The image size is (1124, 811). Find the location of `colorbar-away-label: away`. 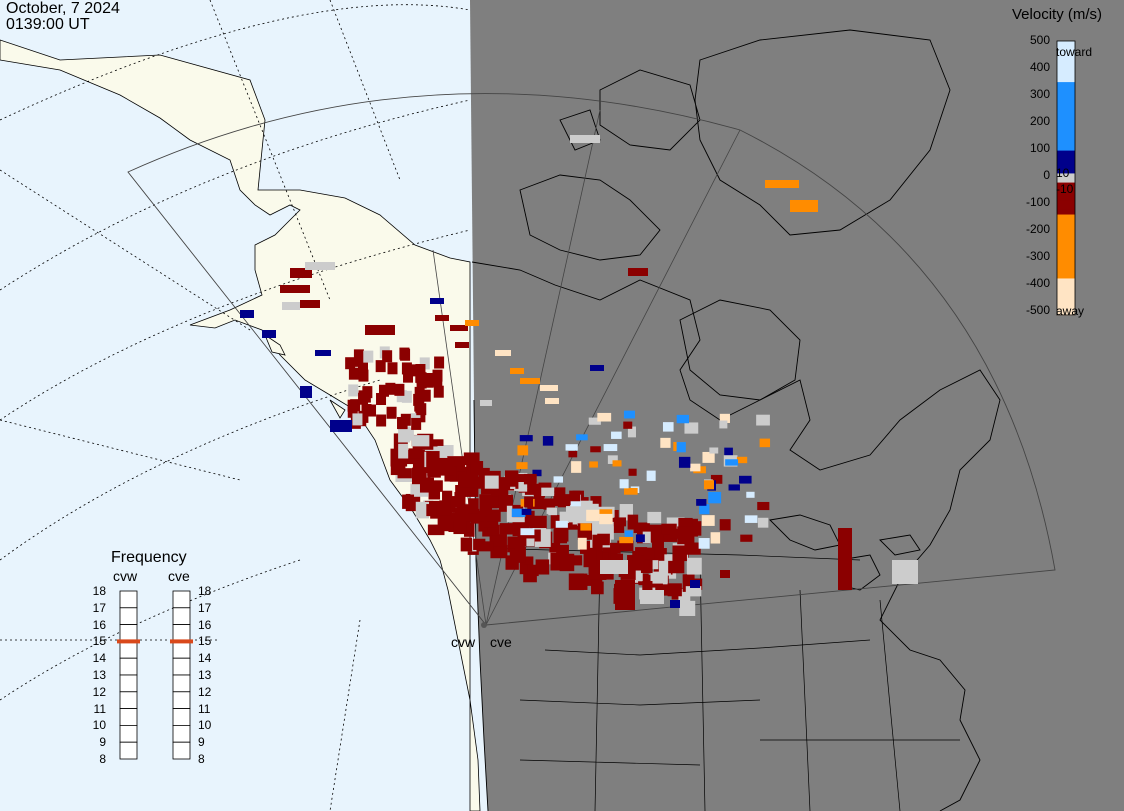

colorbar-away-label: away is located at coordinates (1070, 311).